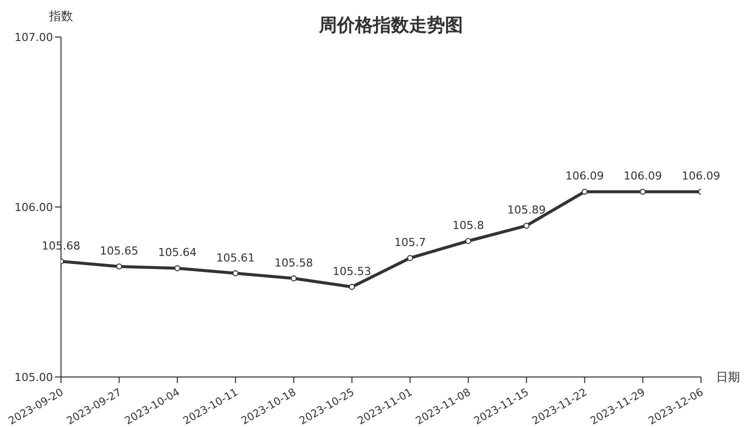 This screenshot has width=752, height=427. What do you see at coordinates (177, 253) in the screenshot?
I see `data-label: 105.64` at bounding box center [177, 253].